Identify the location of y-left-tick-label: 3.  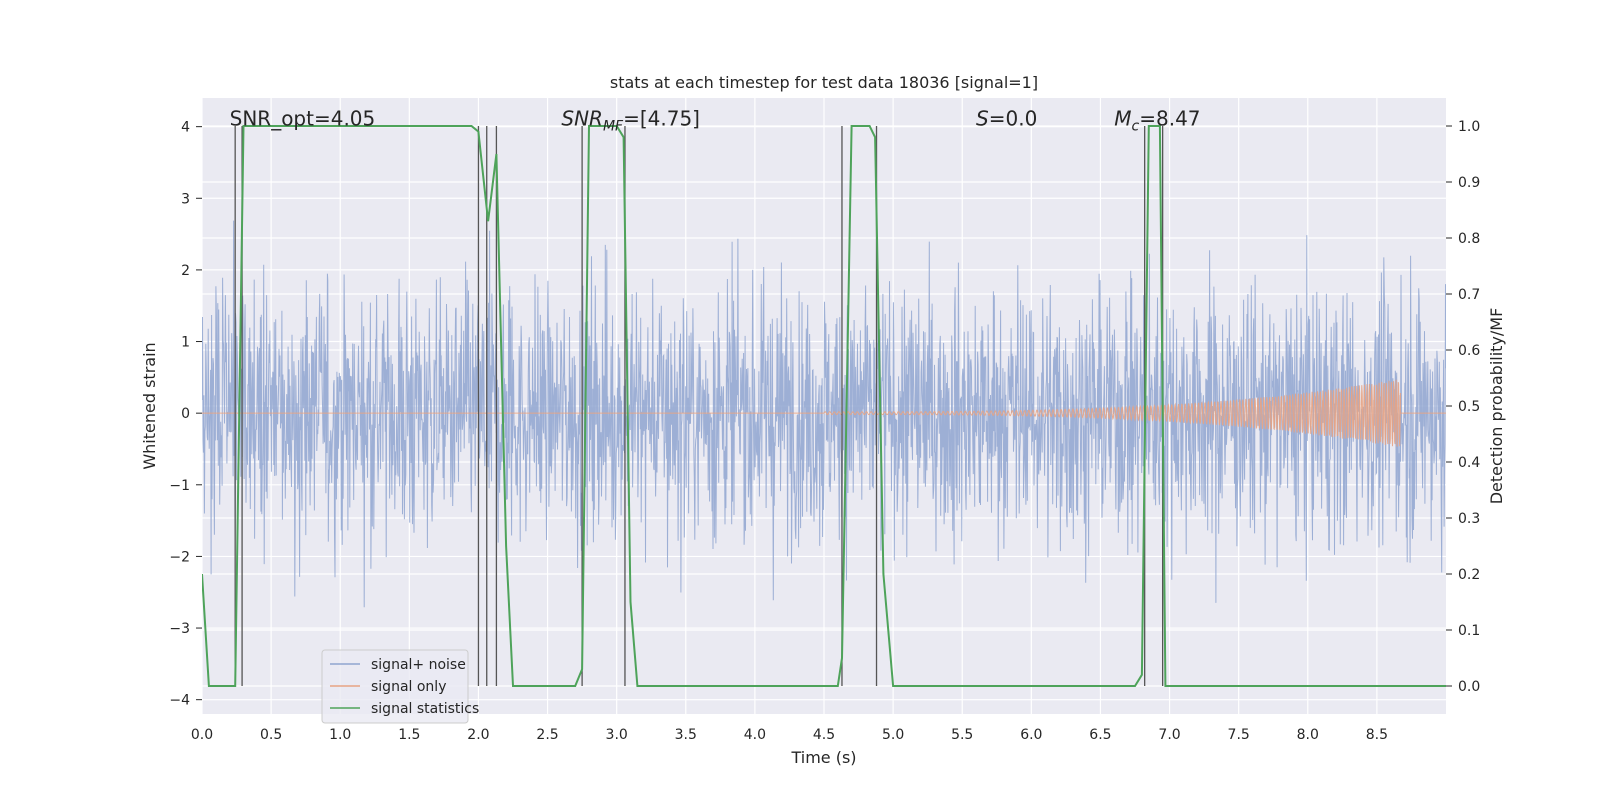
(185, 199).